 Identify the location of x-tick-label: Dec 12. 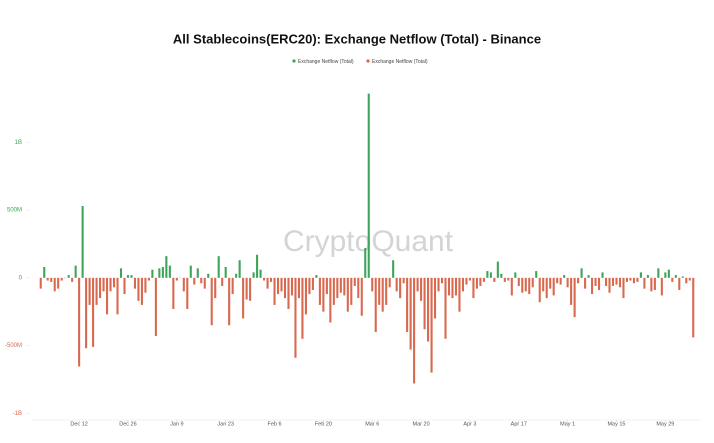
(78, 424).